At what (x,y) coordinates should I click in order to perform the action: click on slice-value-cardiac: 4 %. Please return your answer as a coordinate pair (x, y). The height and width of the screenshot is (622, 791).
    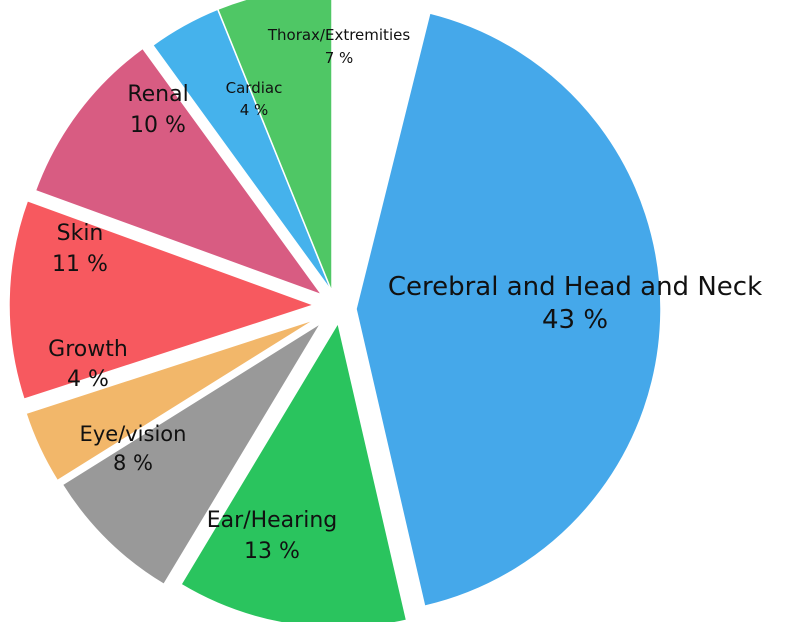
    Looking at the image, I should click on (254, 110).